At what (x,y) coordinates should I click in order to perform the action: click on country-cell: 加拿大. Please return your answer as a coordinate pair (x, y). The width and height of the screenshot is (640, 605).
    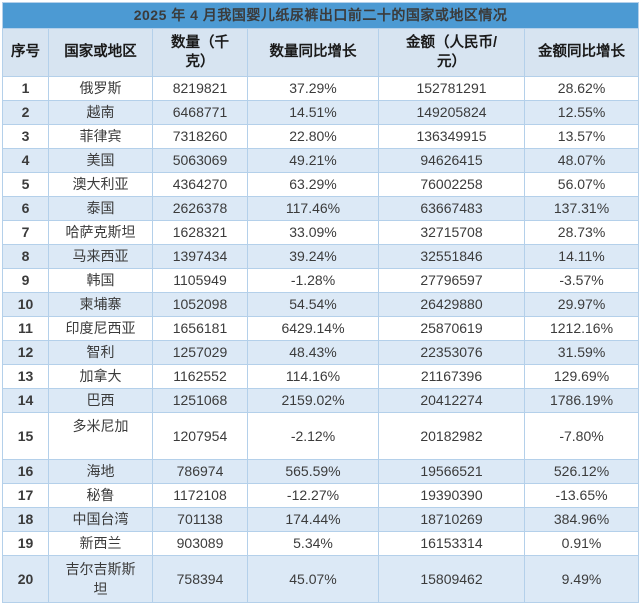
    Looking at the image, I should click on (100, 376).